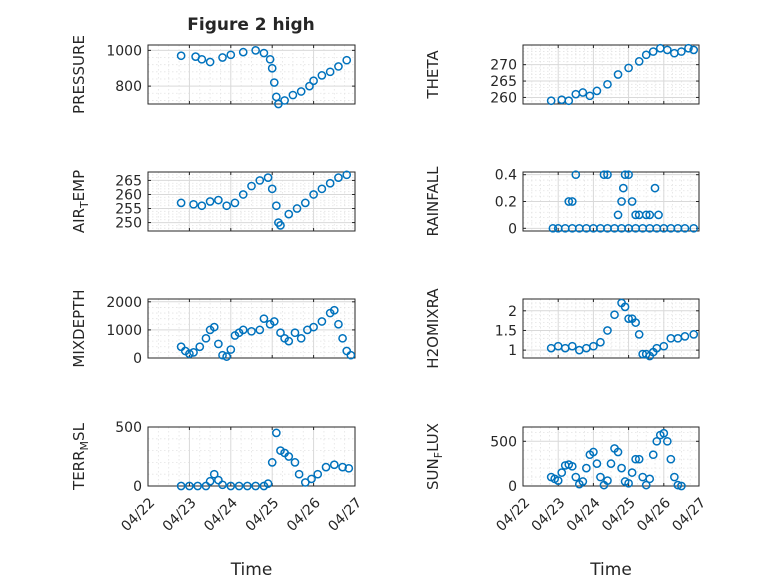  Describe the element at coordinates (549, 515) in the screenshot. I see `x-tick-label: 04/23` at that location.